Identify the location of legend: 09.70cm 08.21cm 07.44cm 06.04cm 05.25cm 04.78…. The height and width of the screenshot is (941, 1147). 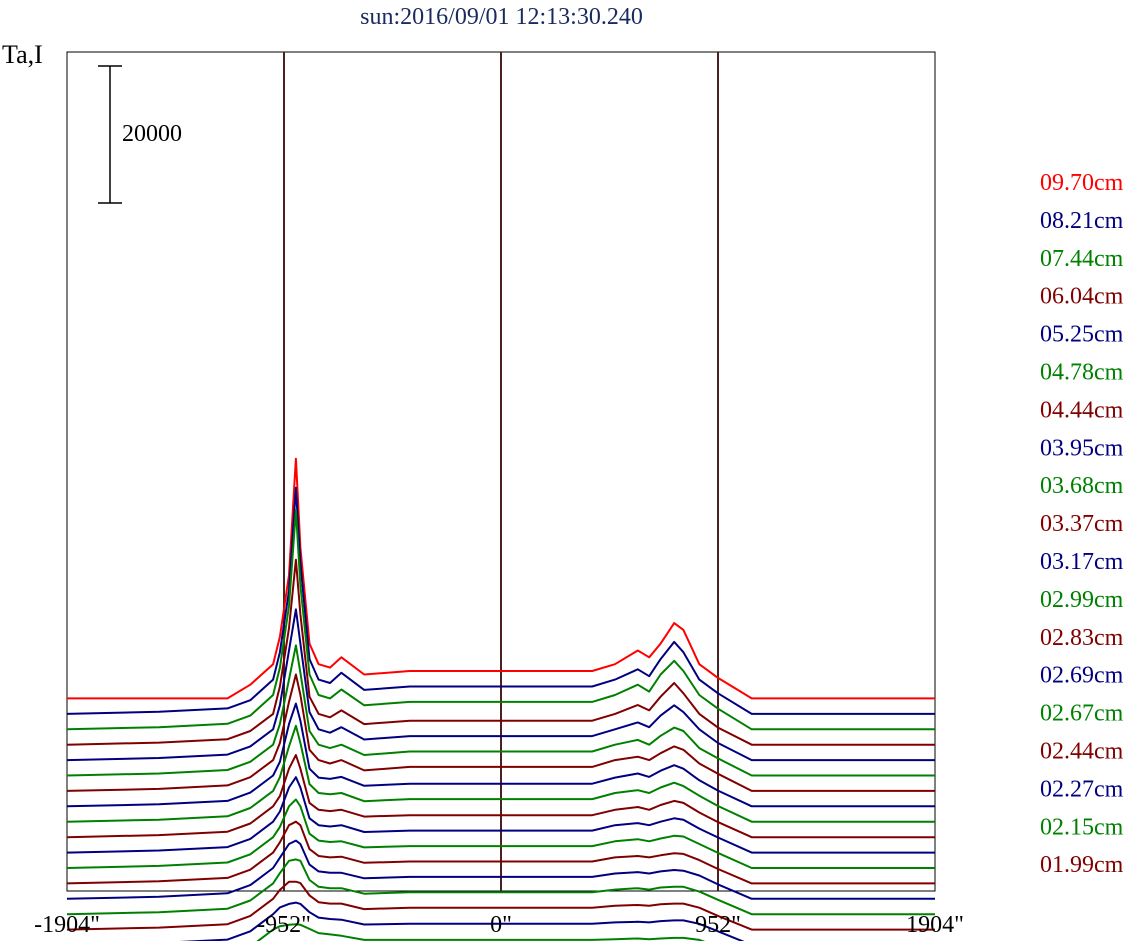
(1082, 524).